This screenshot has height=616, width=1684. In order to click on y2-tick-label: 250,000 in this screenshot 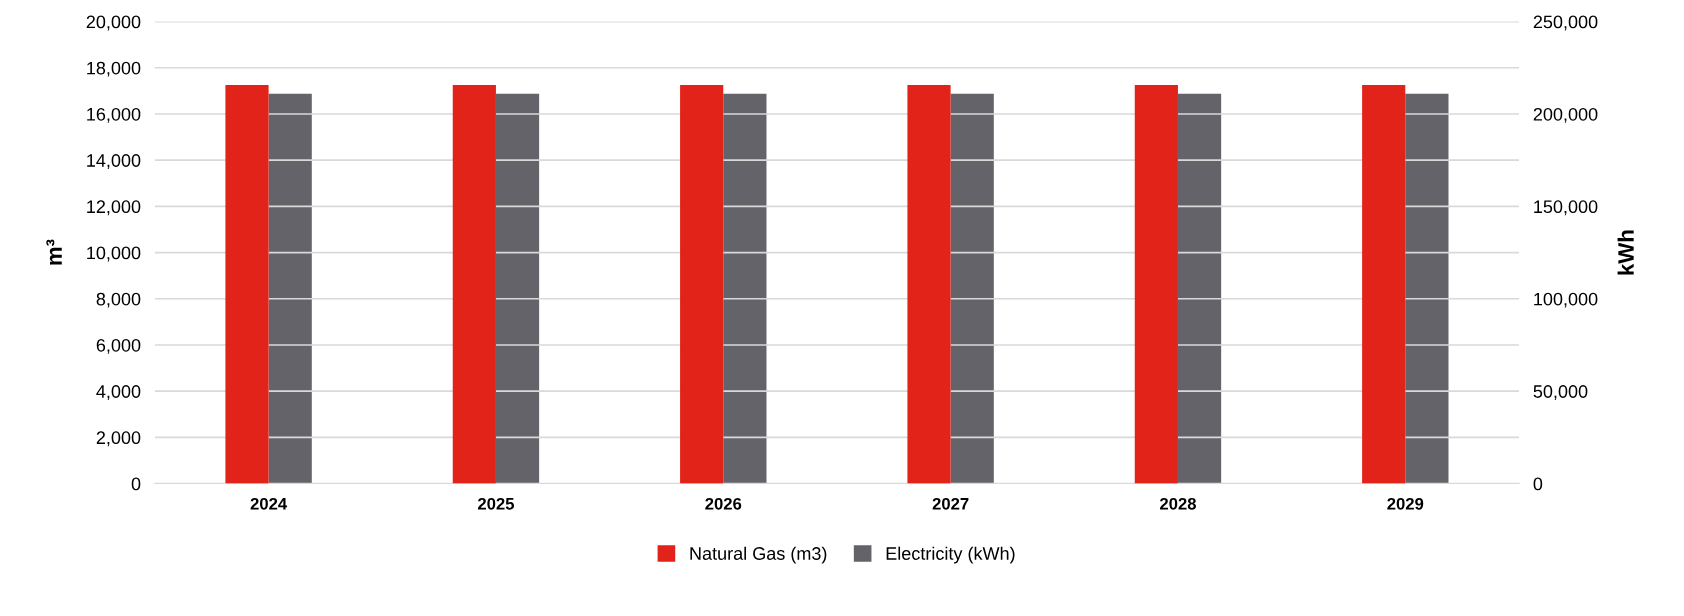, I will do `click(1565, 23)`.